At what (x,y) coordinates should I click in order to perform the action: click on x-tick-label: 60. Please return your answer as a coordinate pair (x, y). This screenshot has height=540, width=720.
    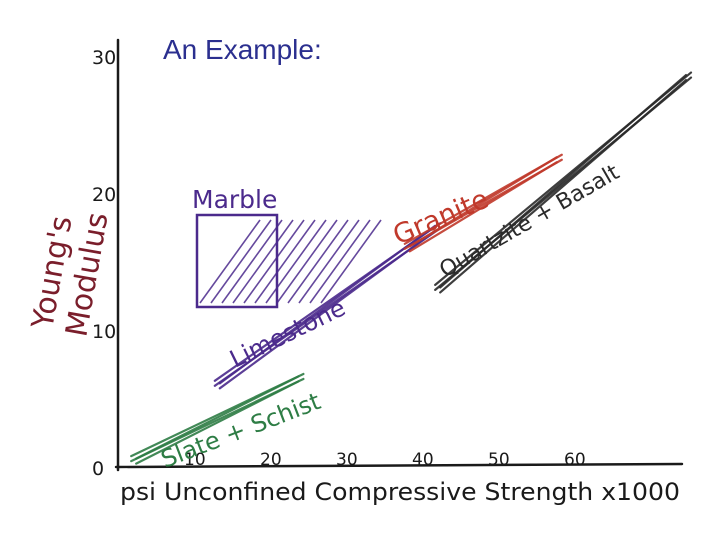
    Looking at the image, I should click on (575, 460).